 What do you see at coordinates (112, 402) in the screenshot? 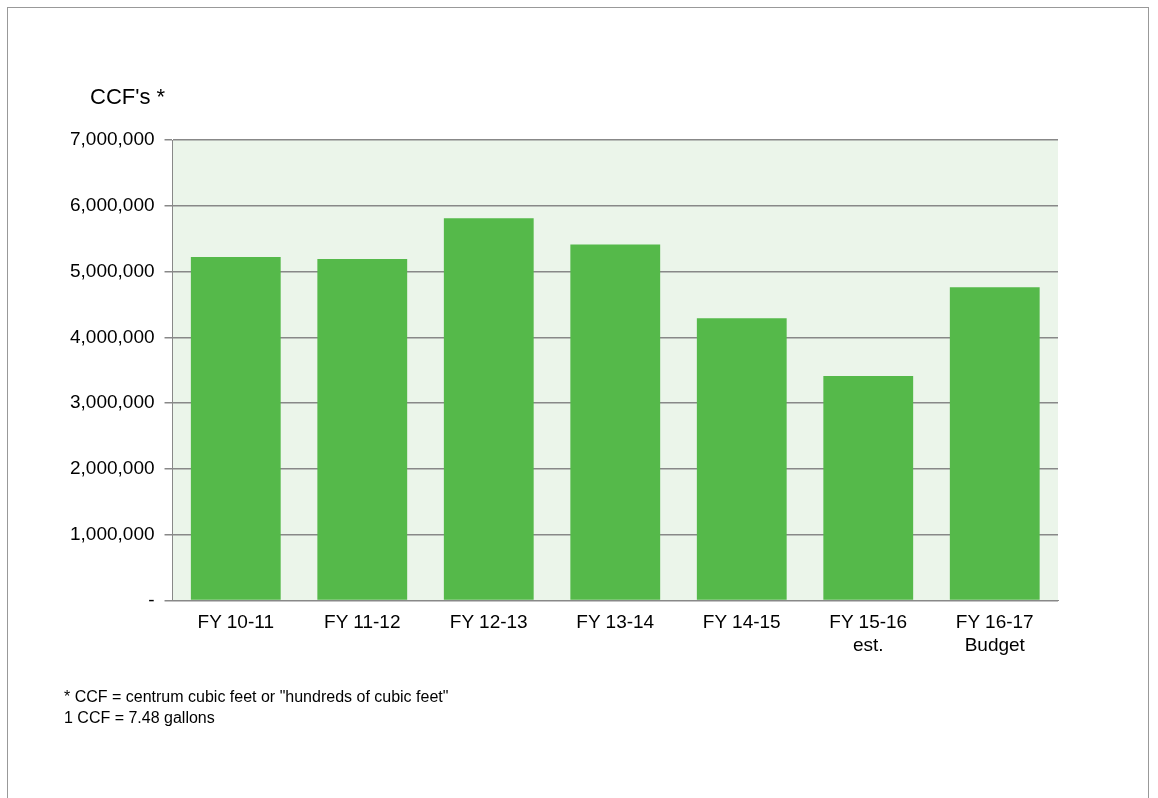
I see `y-tick-label: 3,000,000` at bounding box center [112, 402].